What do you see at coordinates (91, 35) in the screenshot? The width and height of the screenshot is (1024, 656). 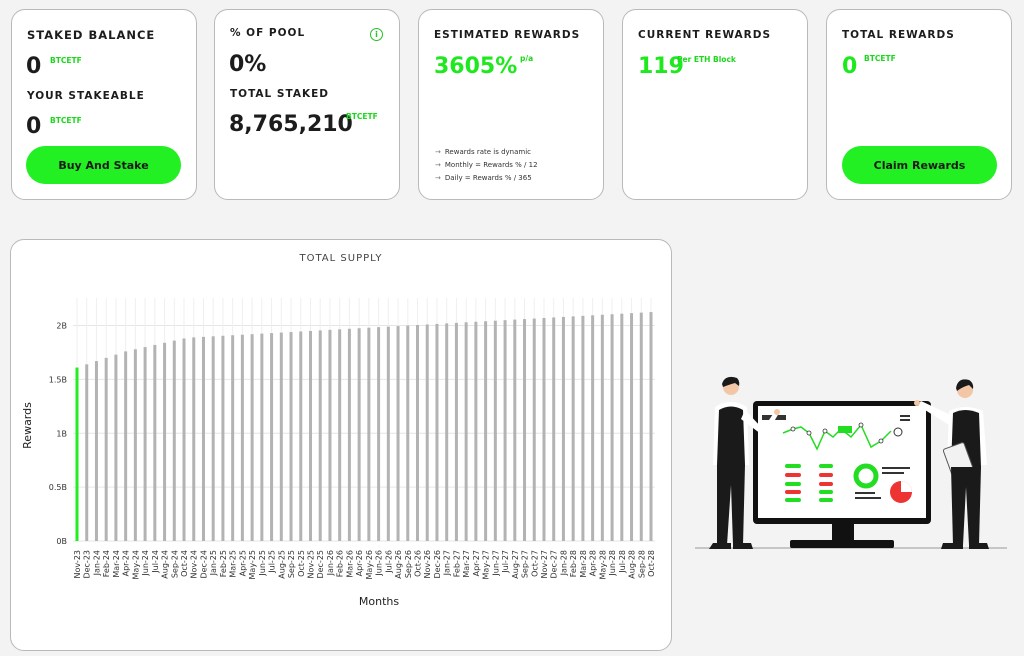 I see `staked-balance-label: STAKED BALANCE` at bounding box center [91, 35].